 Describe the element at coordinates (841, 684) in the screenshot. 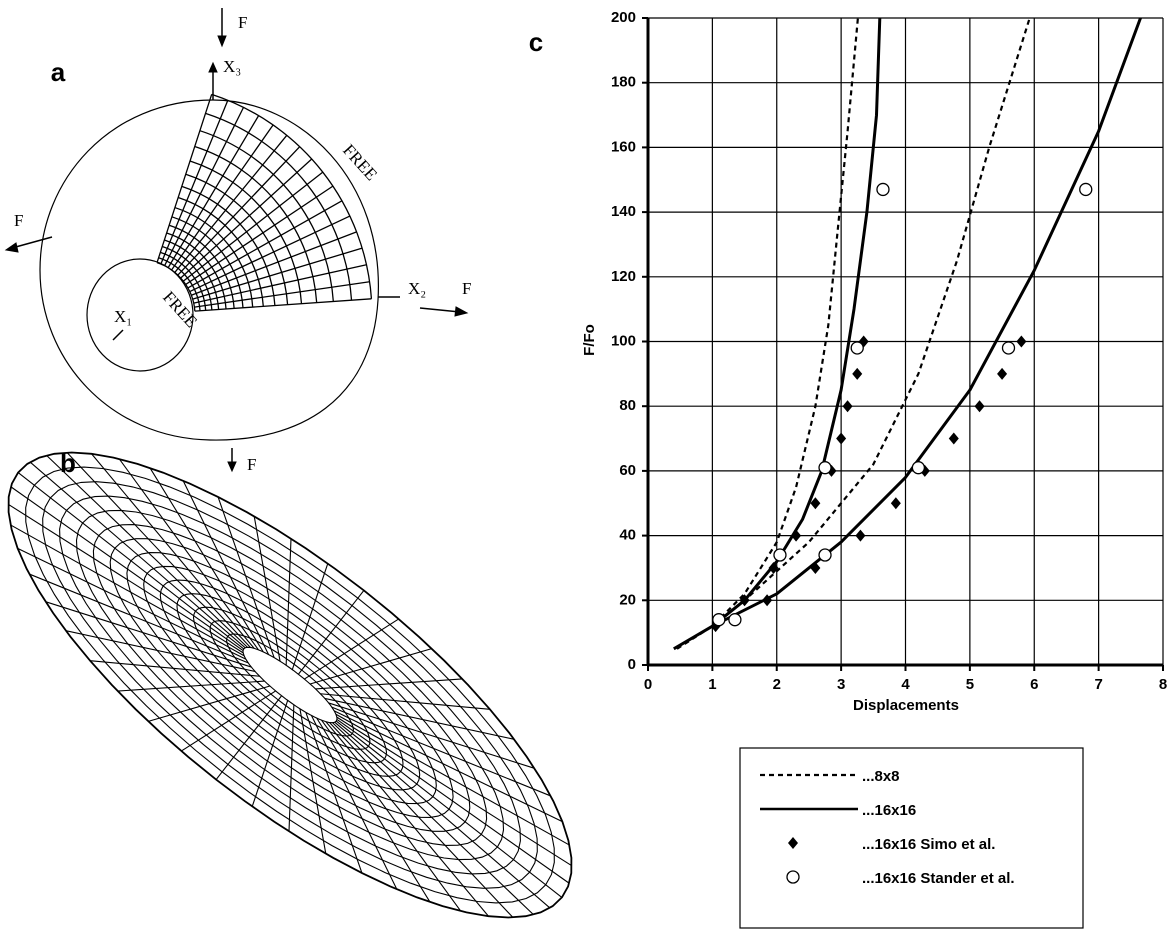

I see `x-tick-label: 3` at that location.